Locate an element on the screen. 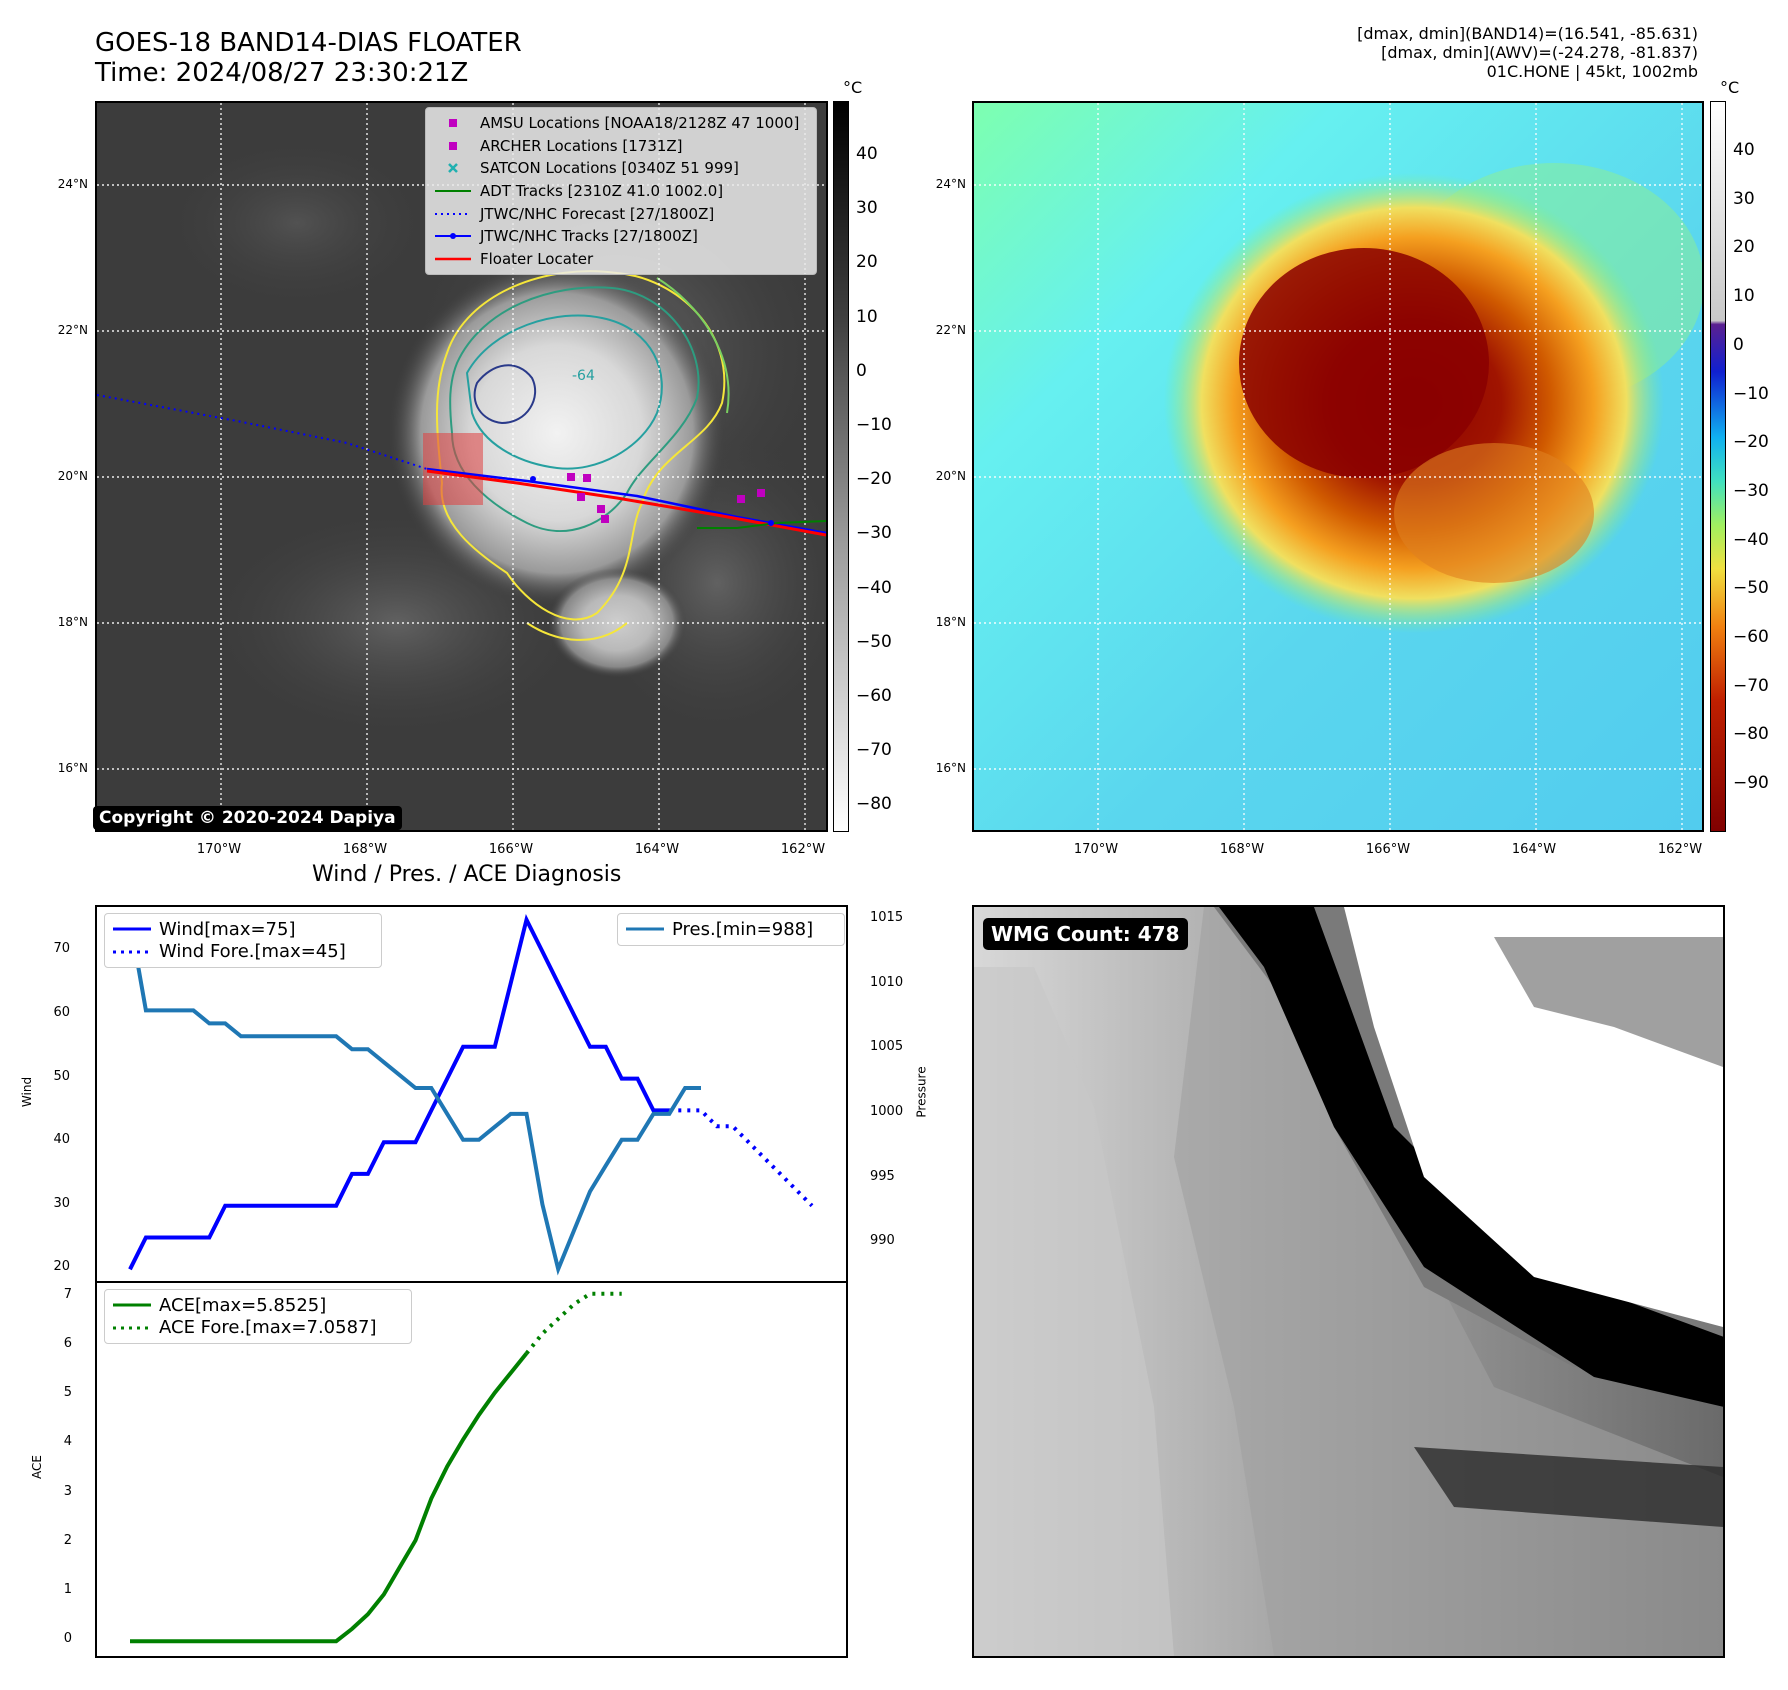 This screenshot has height=1690, width=1788. legend-label: Floater Locater is located at coordinates (537, 258).